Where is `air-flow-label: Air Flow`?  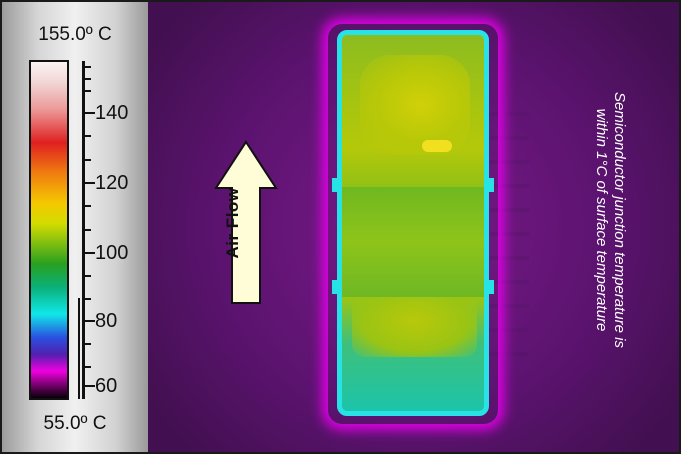
air-flow-label: Air Flow is located at coordinates (232, 223).